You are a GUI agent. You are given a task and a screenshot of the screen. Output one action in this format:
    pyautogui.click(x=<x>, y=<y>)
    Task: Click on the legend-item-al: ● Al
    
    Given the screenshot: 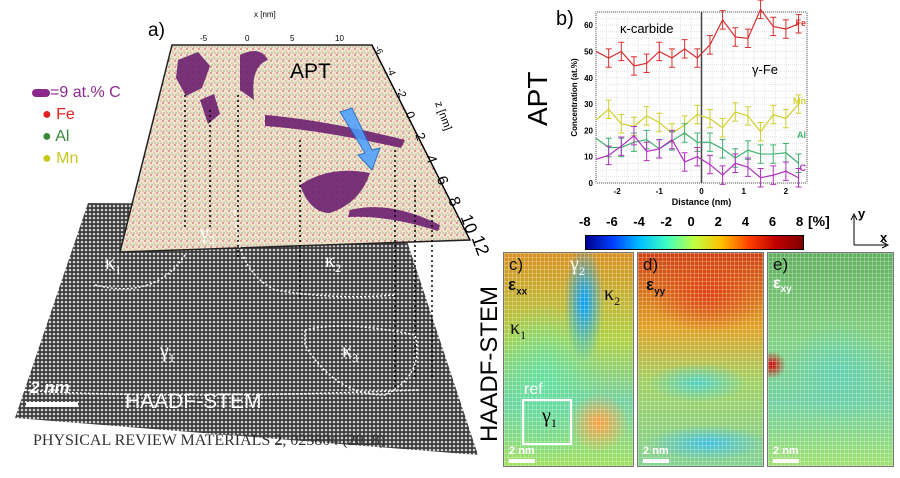 What is the action you would take?
    pyautogui.click(x=56, y=136)
    